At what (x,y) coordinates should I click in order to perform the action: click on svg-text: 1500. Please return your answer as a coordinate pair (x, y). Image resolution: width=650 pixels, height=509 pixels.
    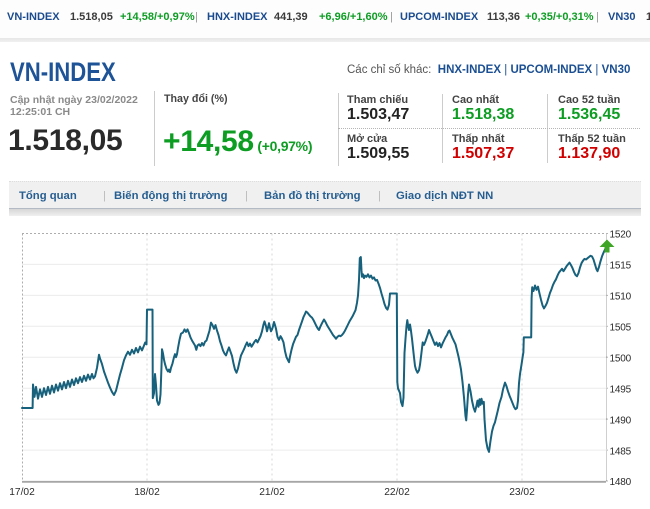
    Looking at the image, I should click on (621, 358).